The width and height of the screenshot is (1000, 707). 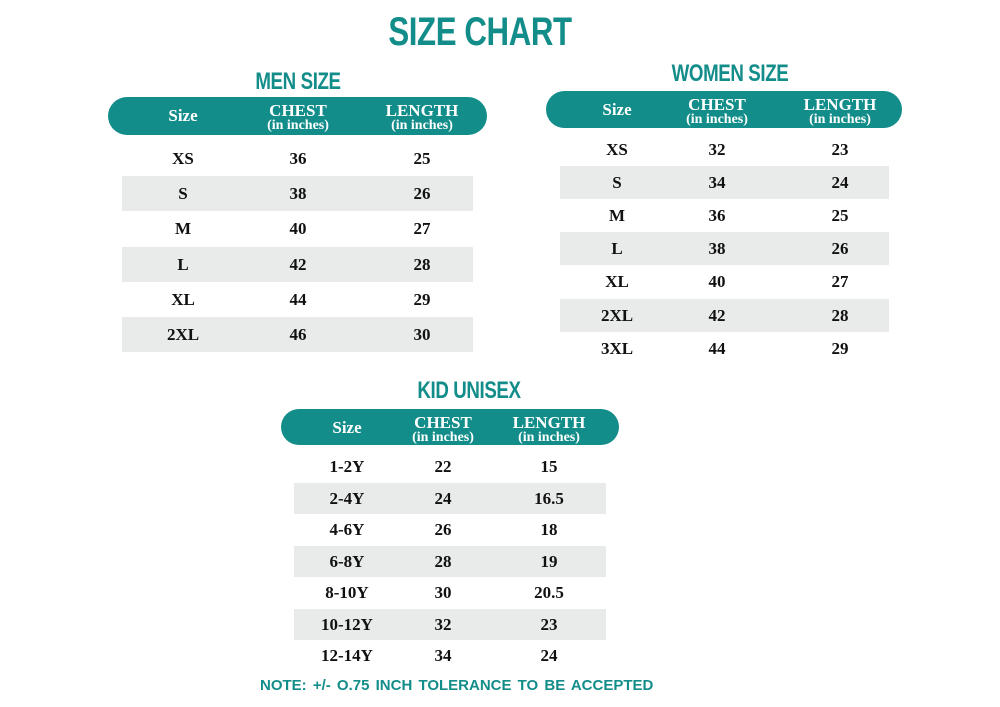 What do you see at coordinates (549, 498) in the screenshot?
I see `table-cell: 16.5` at bounding box center [549, 498].